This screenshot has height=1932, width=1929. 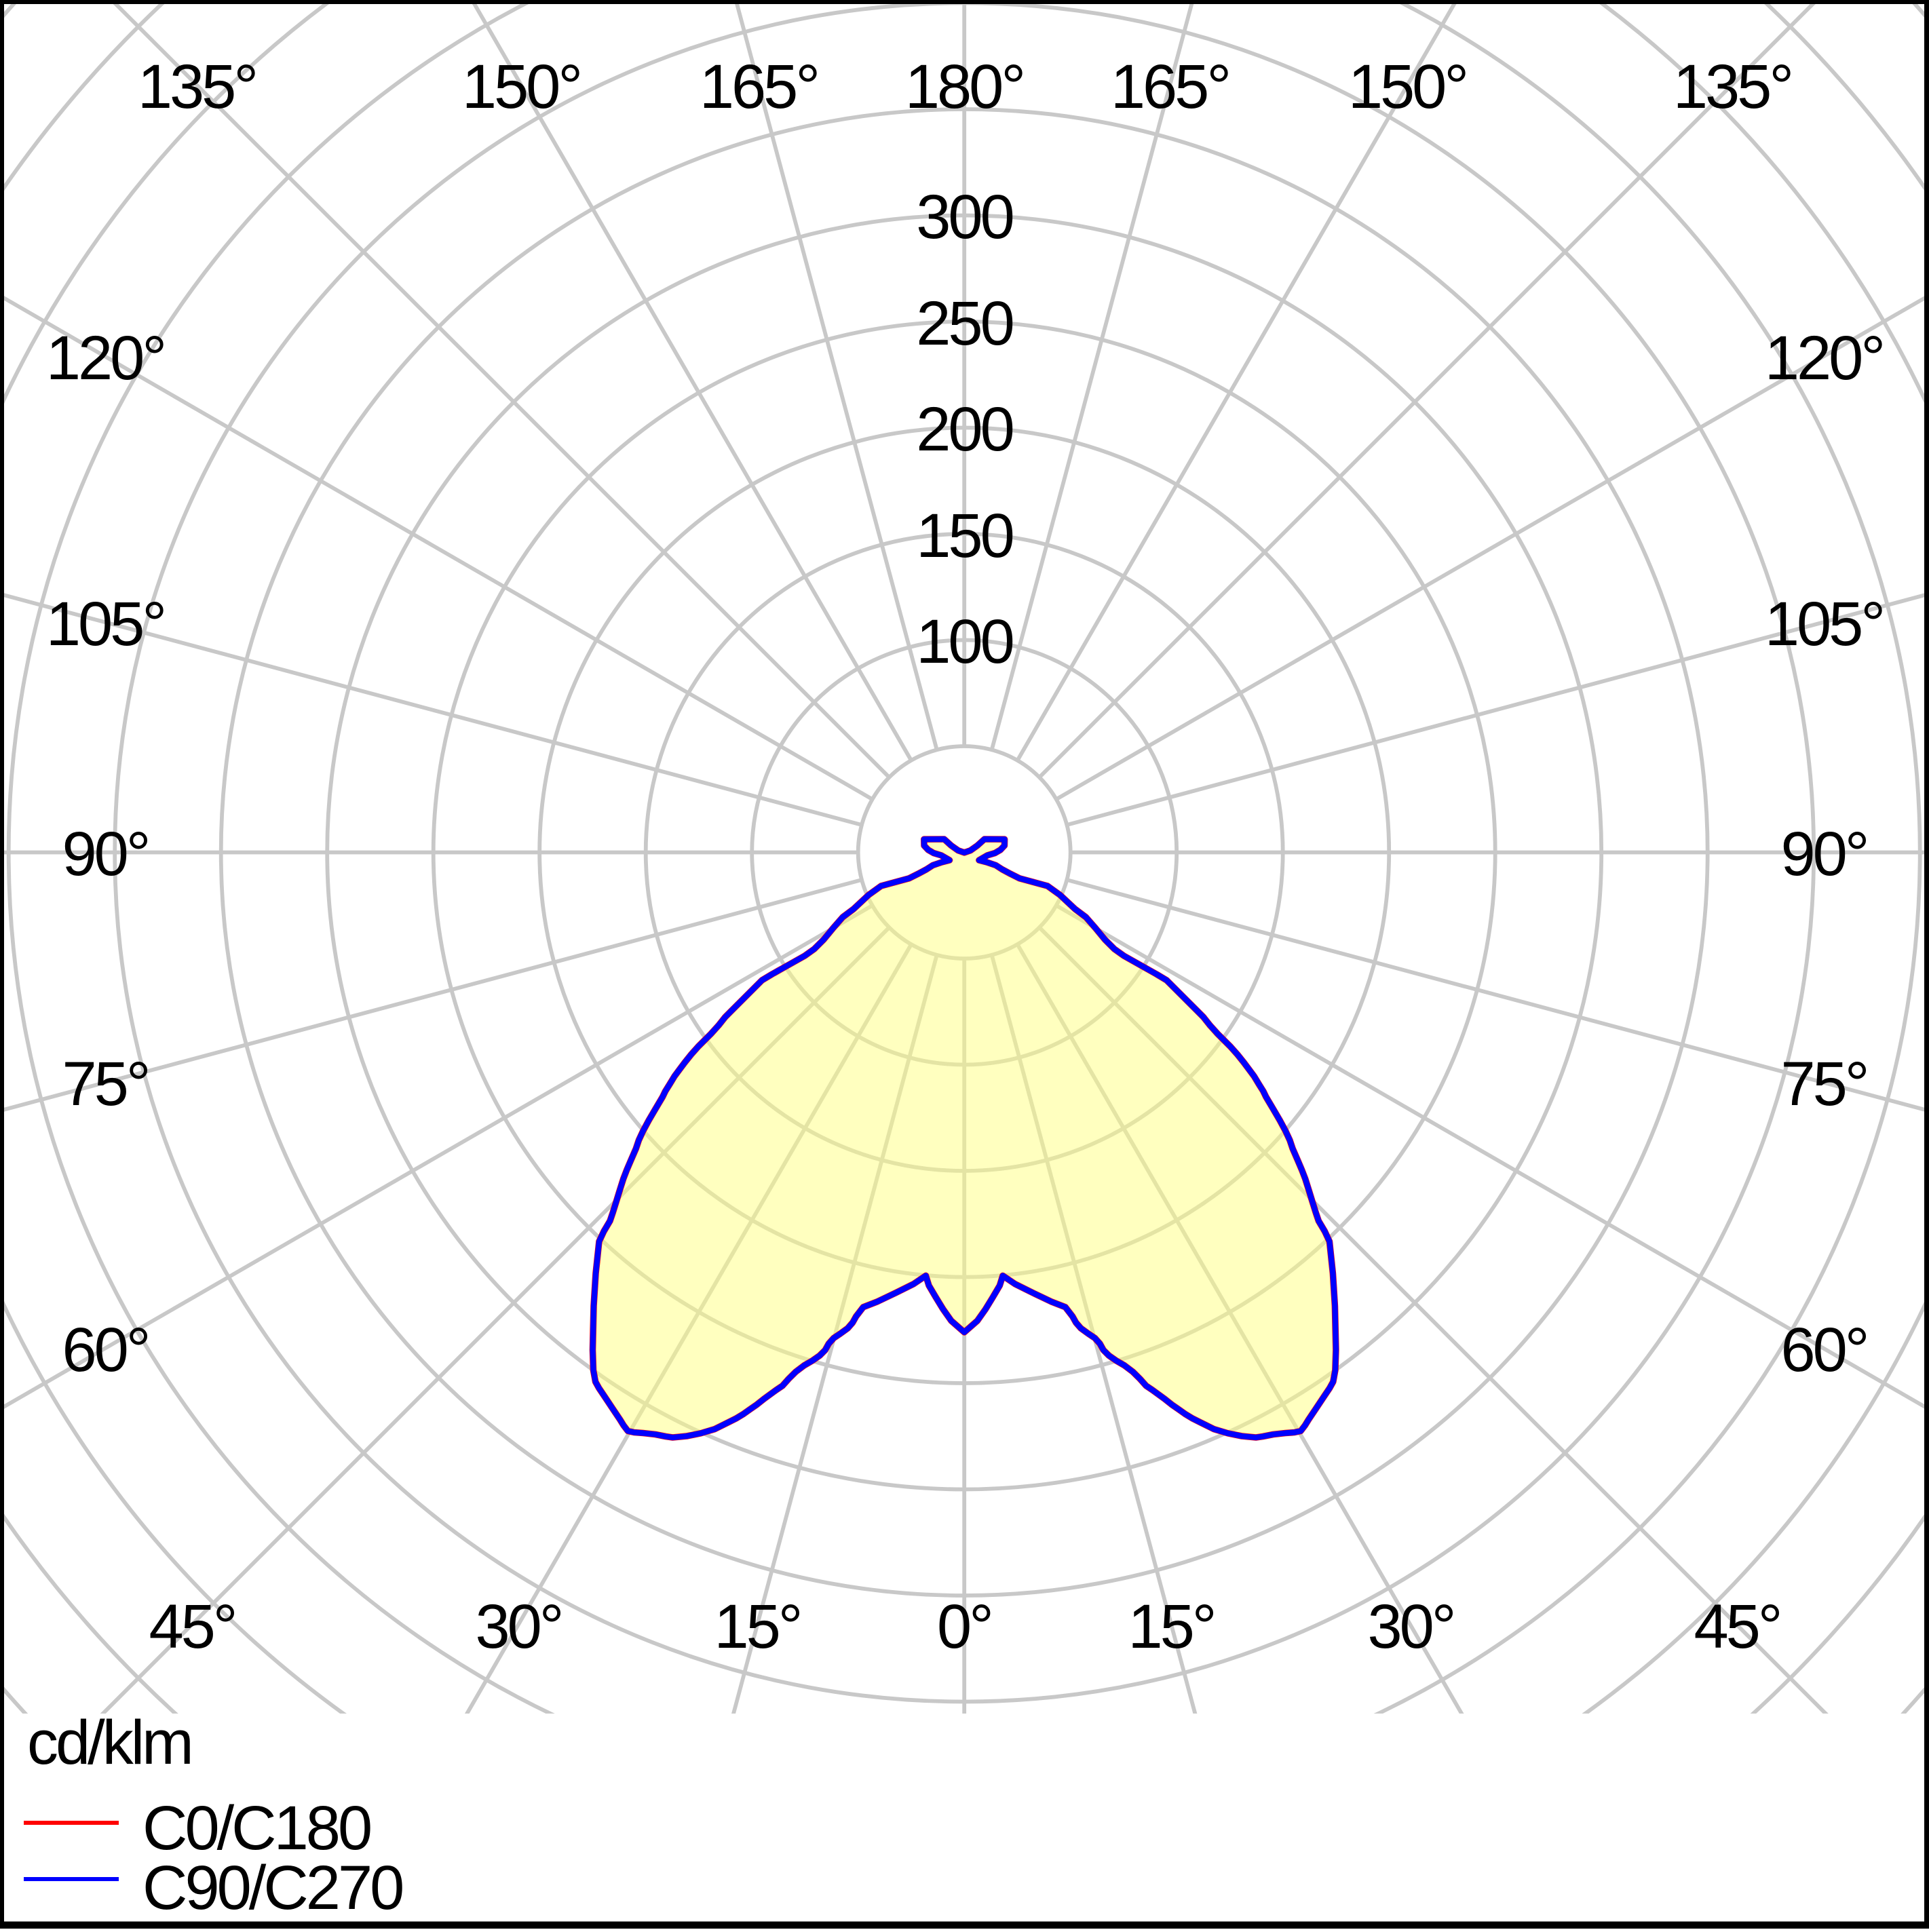 What do you see at coordinates (964, 1627) in the screenshot?
I see `svg-text: 0°` at bounding box center [964, 1627].